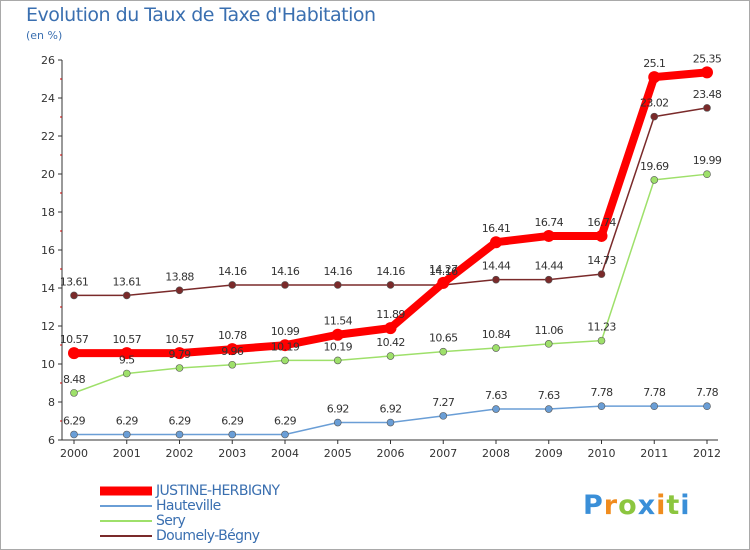 Image resolution: width=750 pixels, height=550 pixels. What do you see at coordinates (654, 103) in the screenshot?
I see `data-label: 23.02` at bounding box center [654, 103].